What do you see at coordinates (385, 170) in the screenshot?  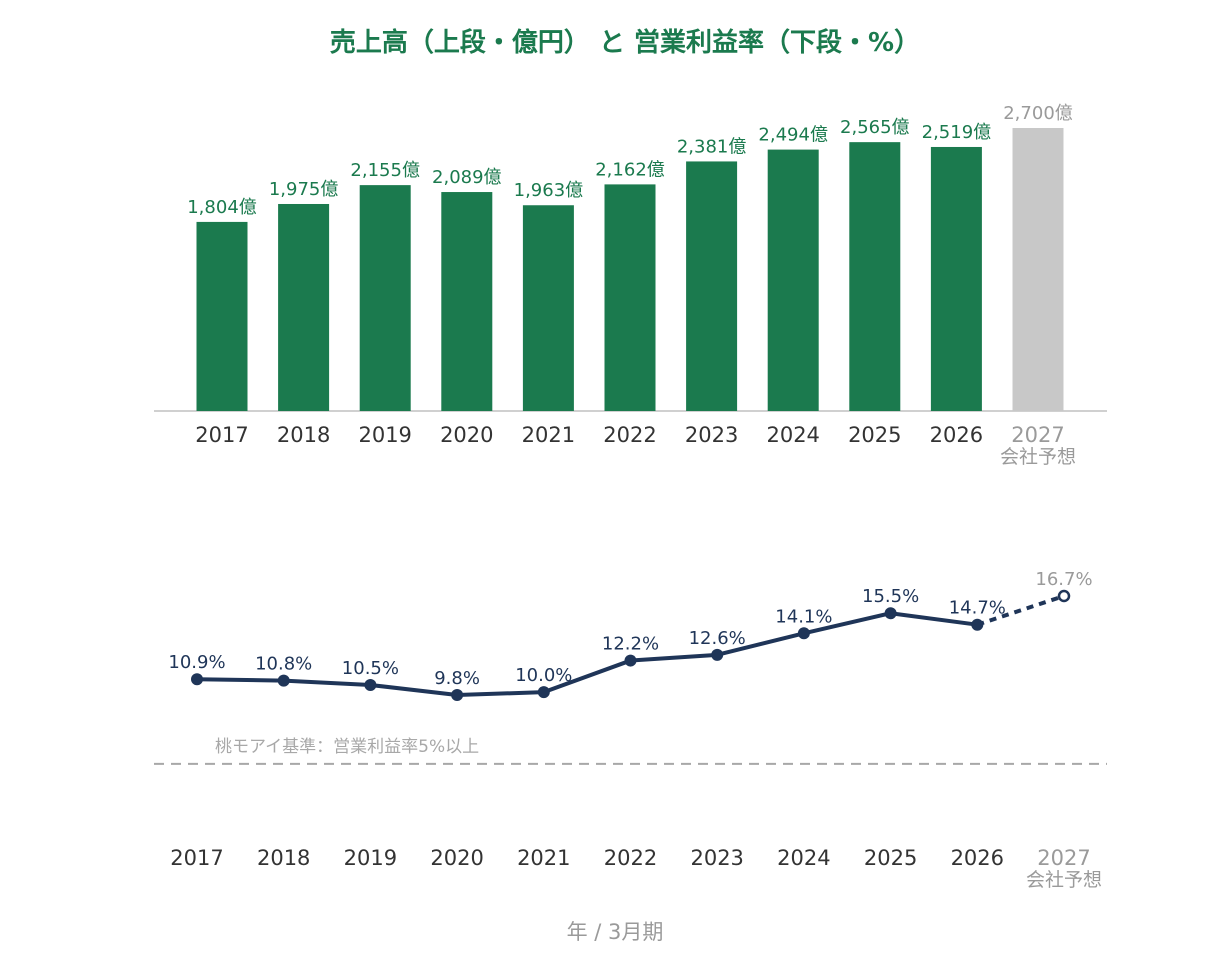 I see `revenue-label-2019: 2,155億` at bounding box center [385, 170].